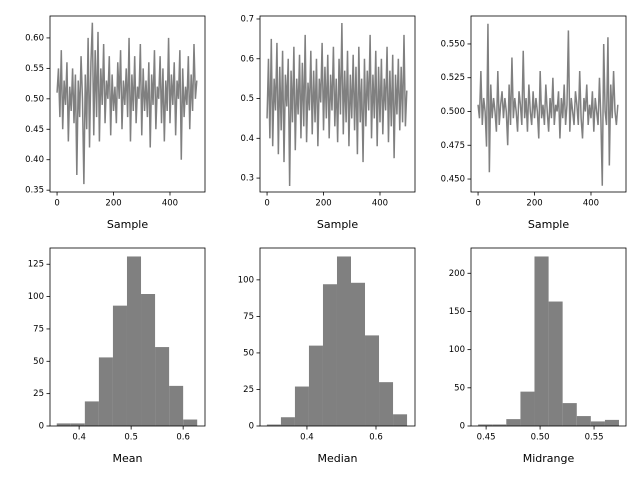  Describe the element at coordinates (247, 59) in the screenshot. I see `y-tick-label: 0.6` at that location.